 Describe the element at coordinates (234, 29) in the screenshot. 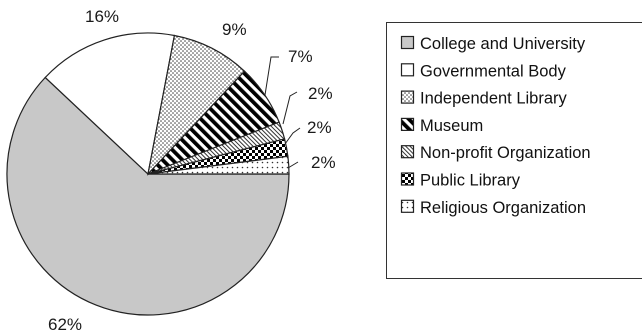

I see `pct-label-independent-library: 9%` at that location.